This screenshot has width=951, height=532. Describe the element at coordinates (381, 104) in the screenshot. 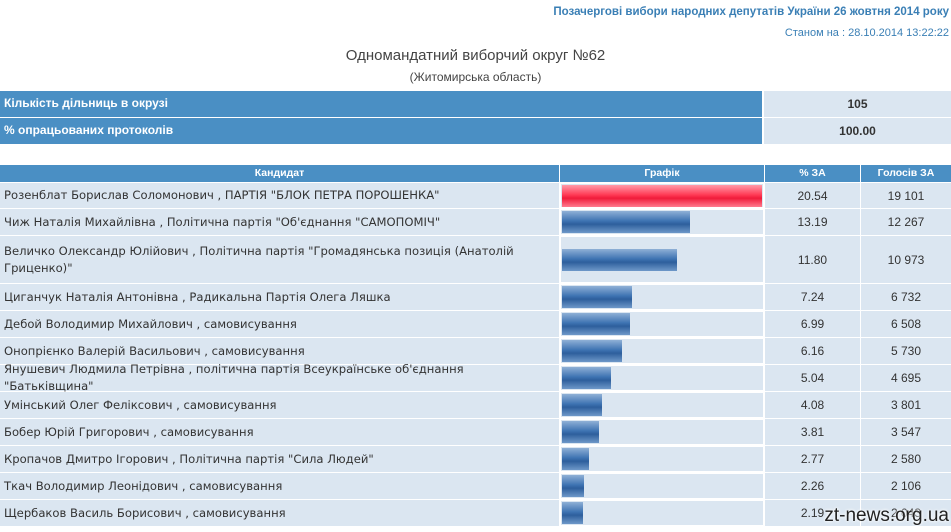

I see `summary-label: Кількість дільниць в окрузі` at that location.